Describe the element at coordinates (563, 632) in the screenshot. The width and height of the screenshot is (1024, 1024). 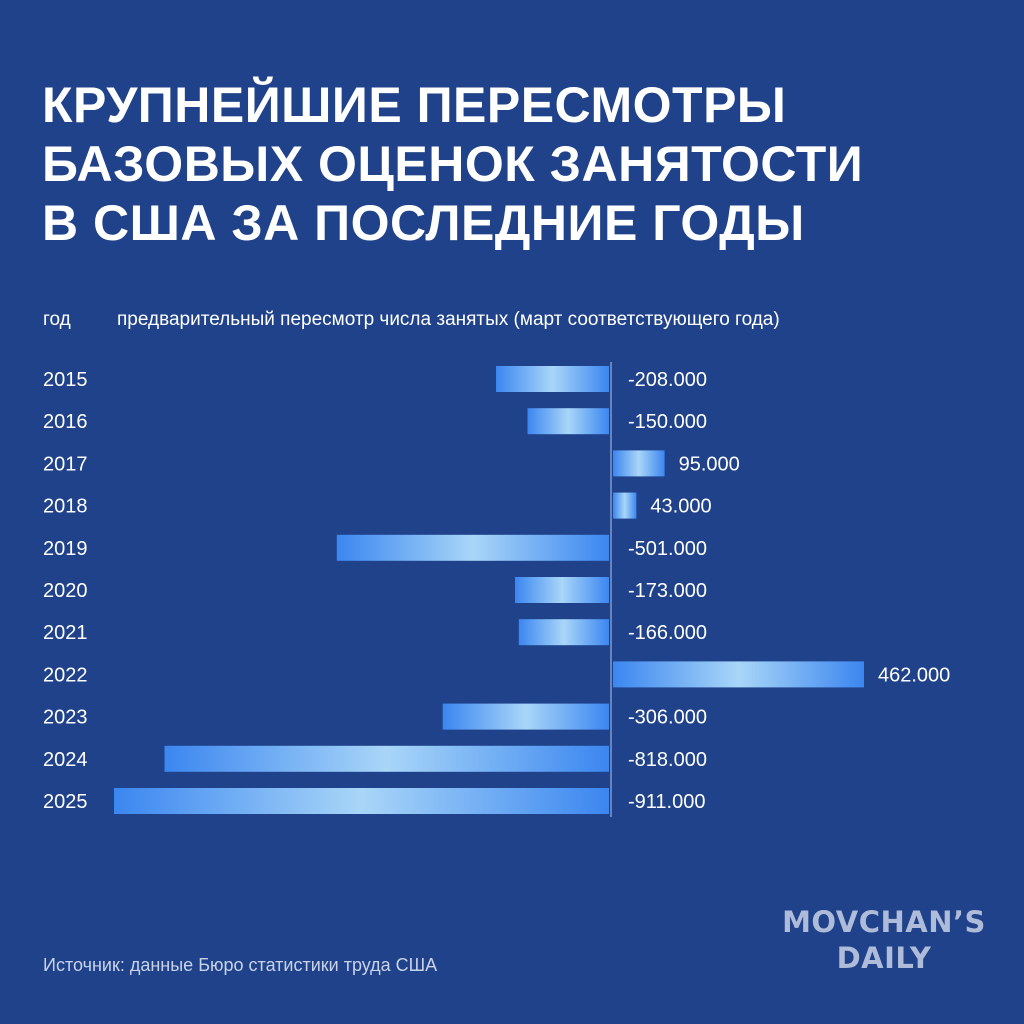
I see `bar-2021` at that location.